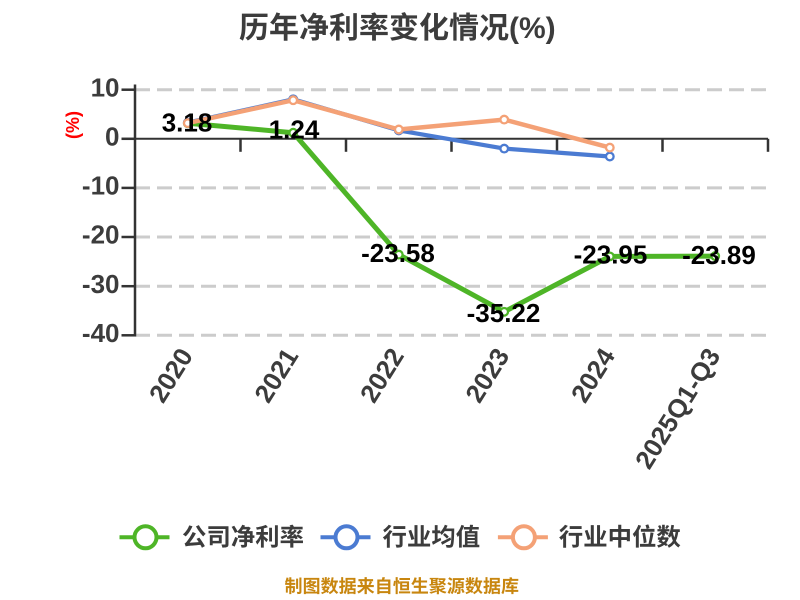 This screenshot has height=600, width=800. Describe the element at coordinates (611, 254) in the screenshot. I see `svg-text: -23.95` at that location.